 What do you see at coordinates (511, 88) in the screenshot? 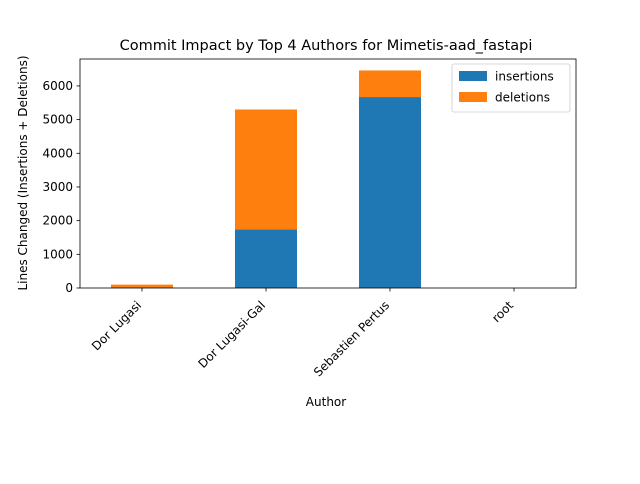
I see `legend: insertions deletions` at bounding box center [511, 88].